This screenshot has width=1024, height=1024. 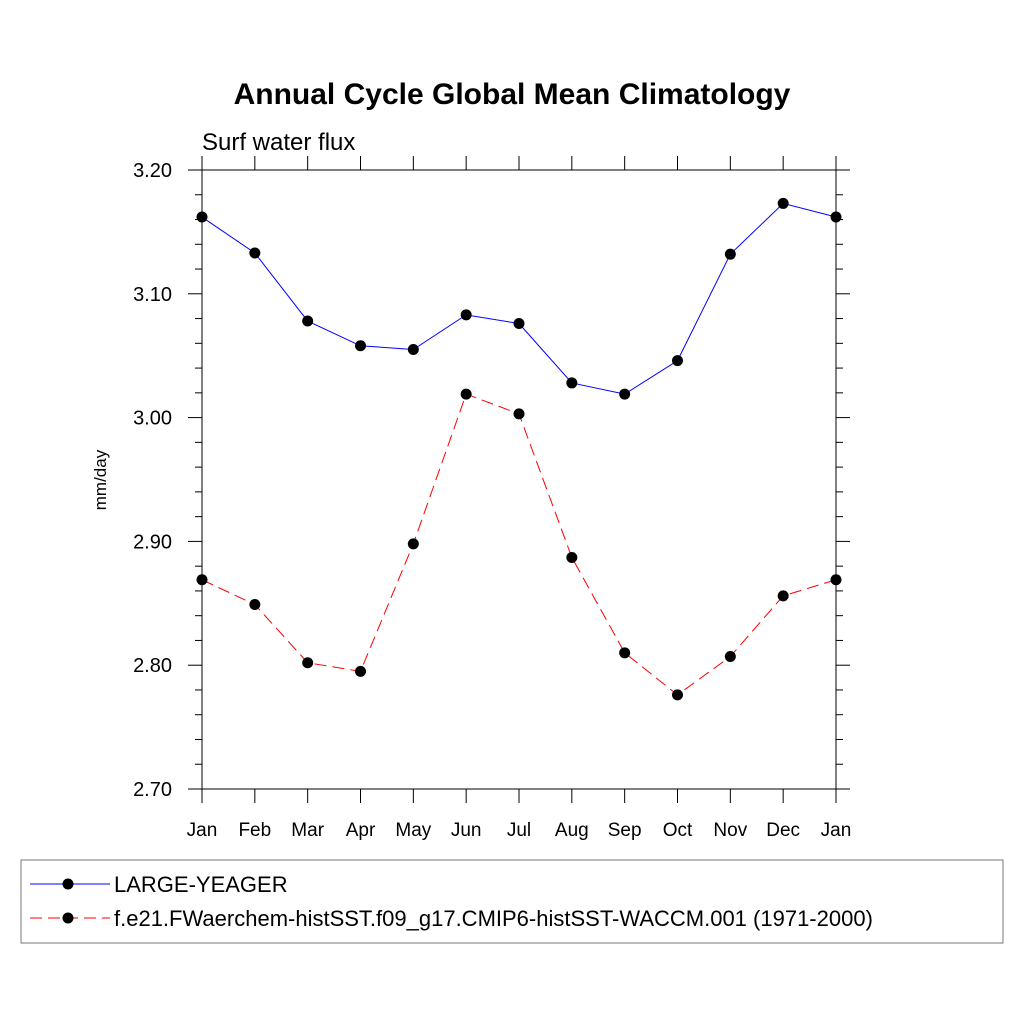 I want to click on x-tick-label: Sep, so click(x=625, y=830).